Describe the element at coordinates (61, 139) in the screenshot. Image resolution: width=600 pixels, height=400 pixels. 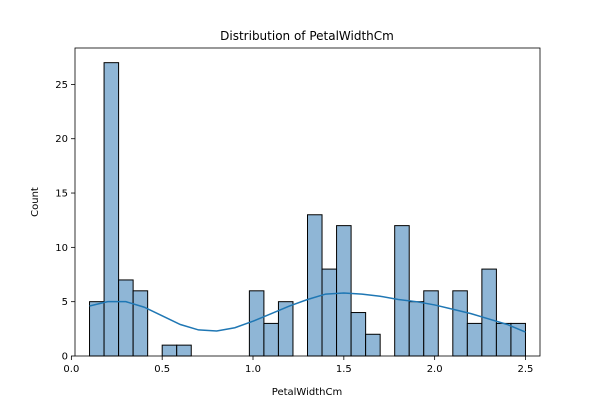
I see `y-tick-label: 20` at that location.